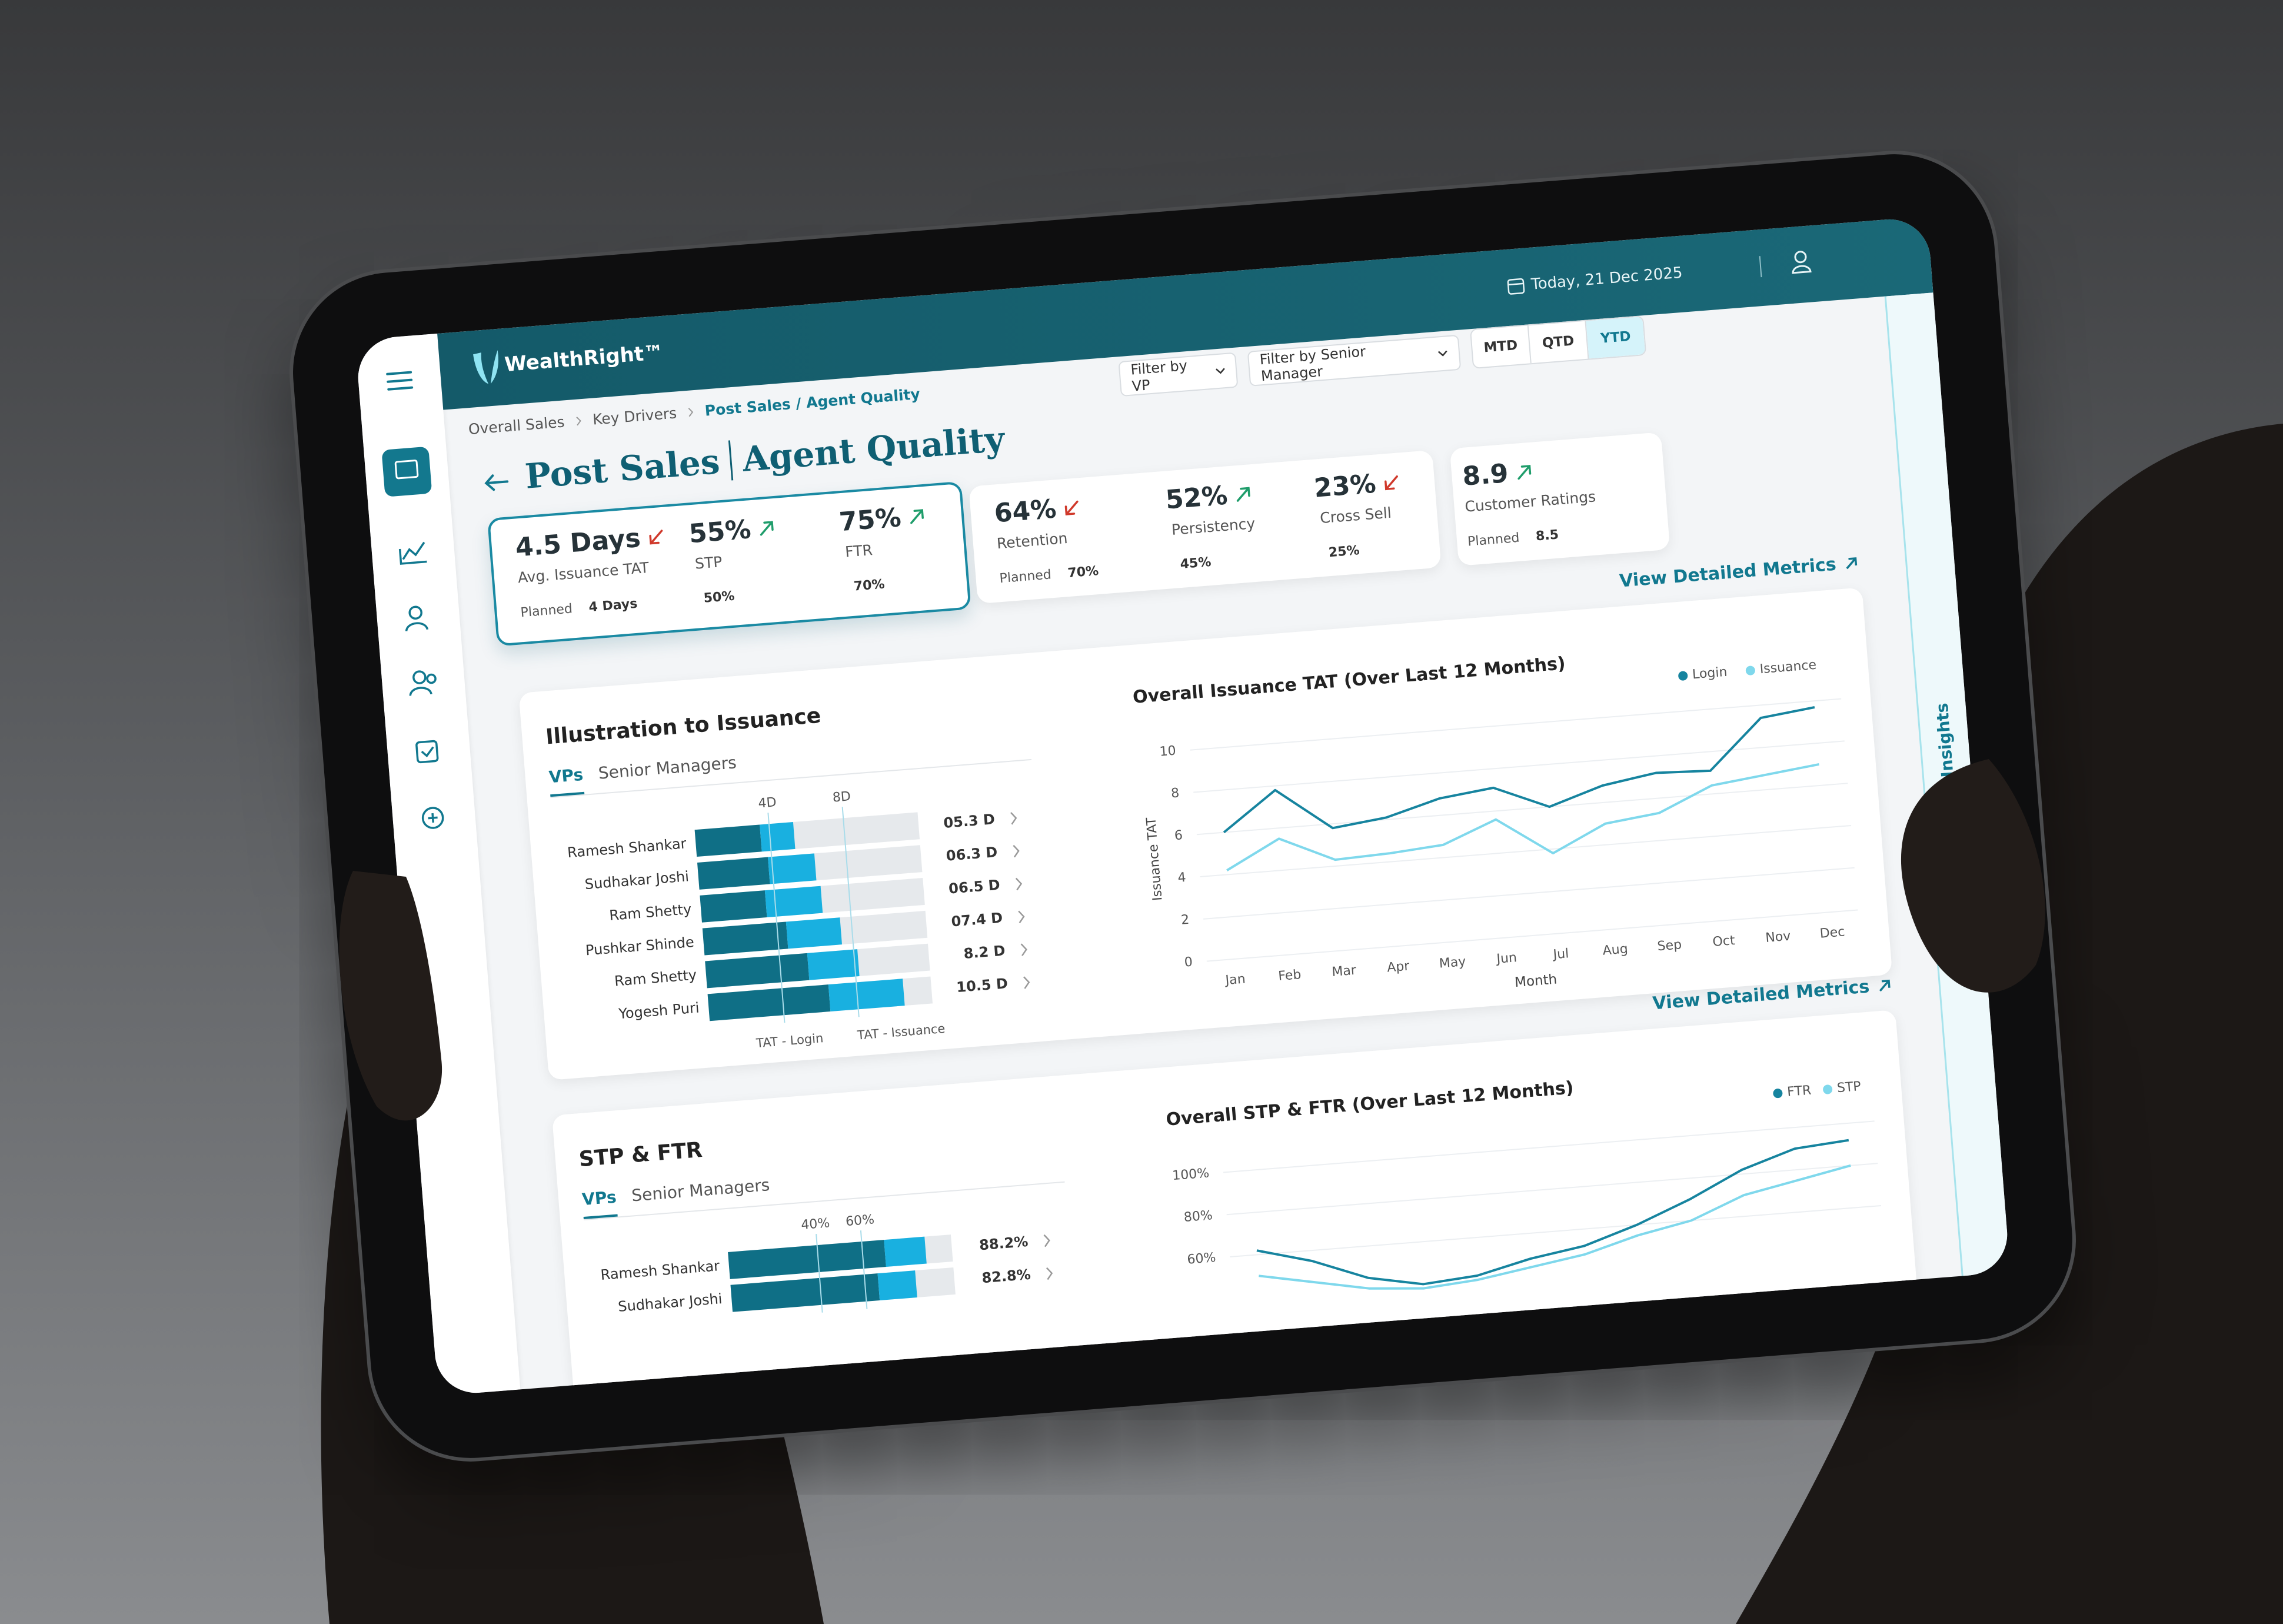 This screenshot has height=1624, width=2283. Describe the element at coordinates (1175, 793) in the screenshot. I see `y-tick-label: 8` at that location.